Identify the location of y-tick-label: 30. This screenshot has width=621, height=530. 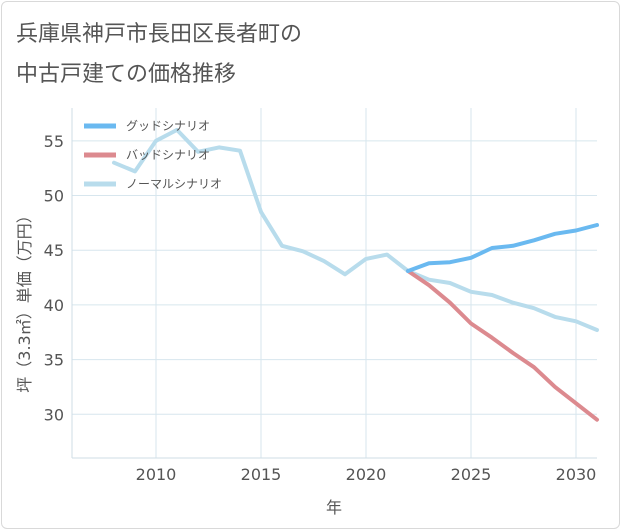
(54, 414).